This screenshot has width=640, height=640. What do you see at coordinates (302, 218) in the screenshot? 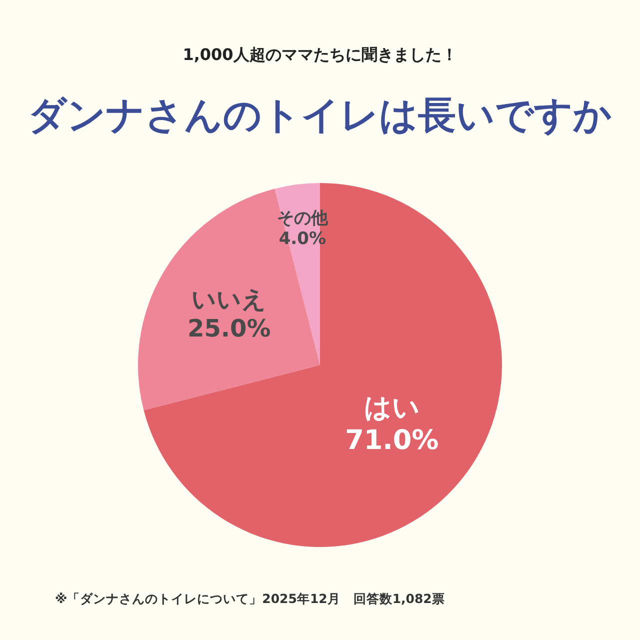
I see `slice-label: その他` at bounding box center [302, 218].